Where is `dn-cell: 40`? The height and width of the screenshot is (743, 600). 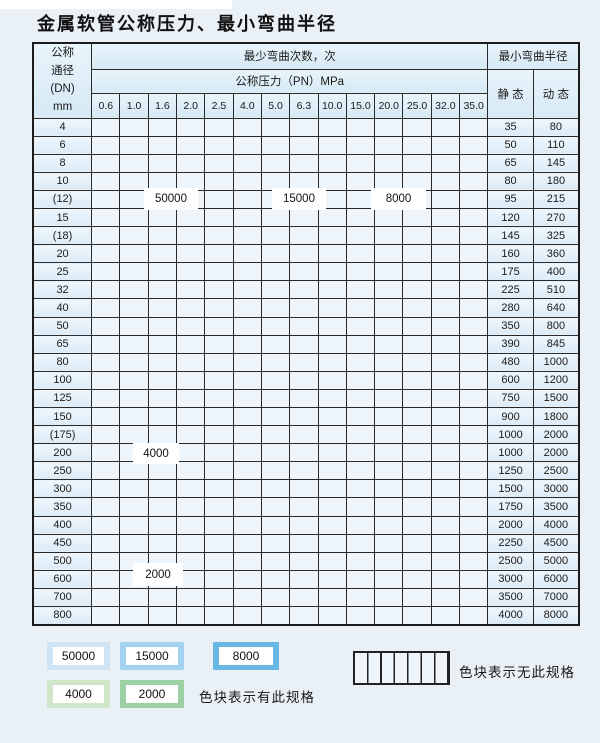
dn-cell: 40 is located at coordinates (62, 308).